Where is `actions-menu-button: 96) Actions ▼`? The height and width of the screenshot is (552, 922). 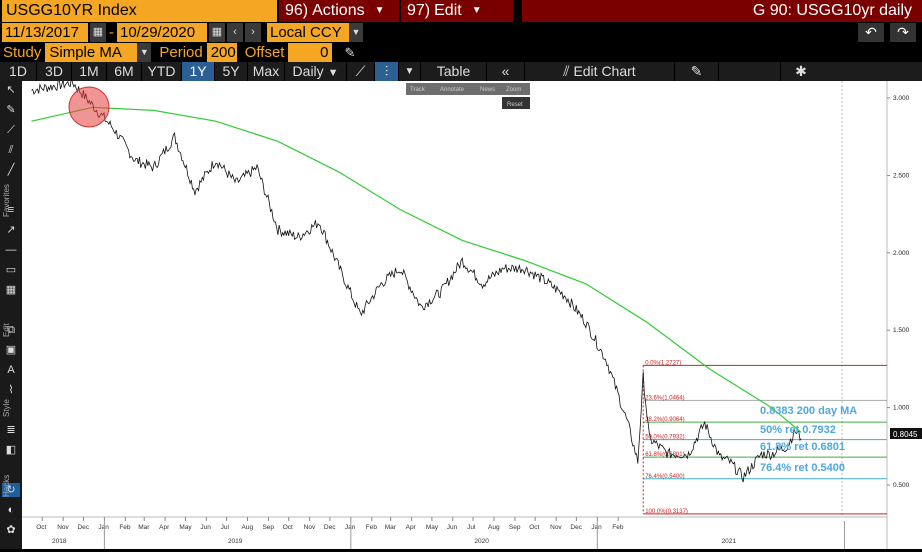 actions-menu-button: 96) Actions ▼ is located at coordinates (339, 11).